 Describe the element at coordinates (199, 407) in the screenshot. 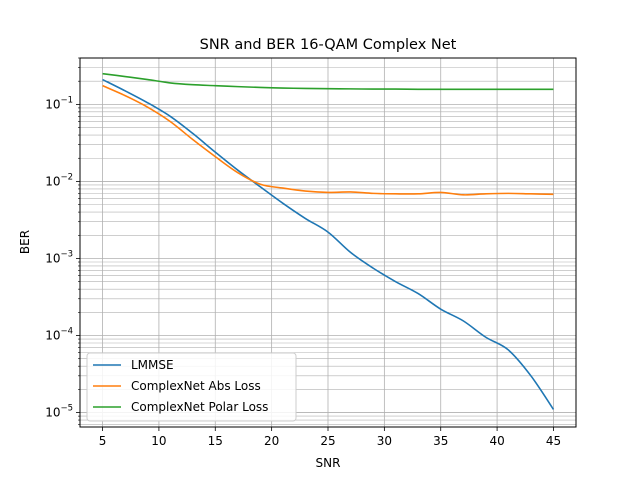

I see `legend-label-complexnet-polar-loss: ComplexNet Polar Loss` at that location.